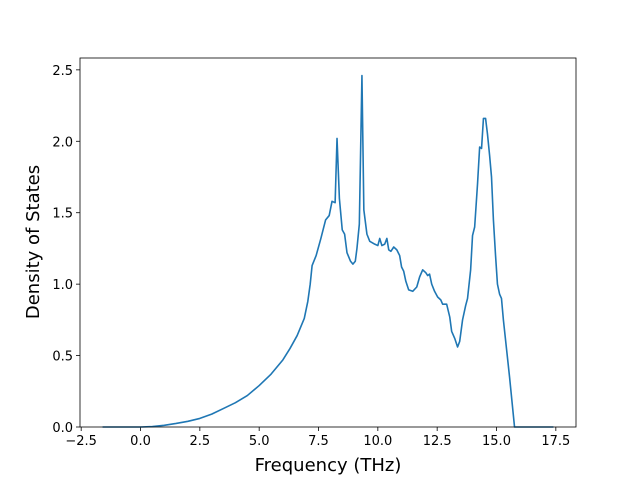  I want to click on x-tick-label: 0.0, so click(140, 441).